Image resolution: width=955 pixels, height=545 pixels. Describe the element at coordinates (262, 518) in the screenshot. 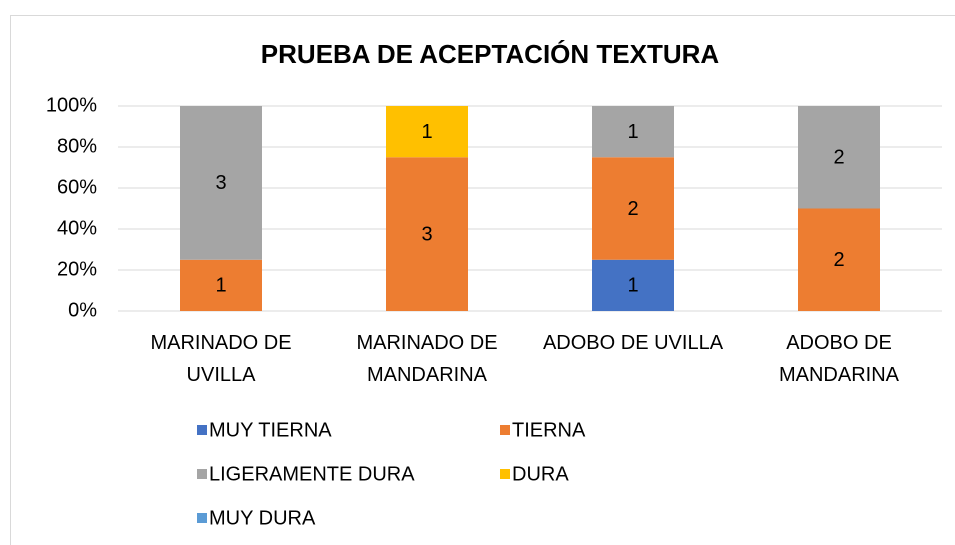

I see `legend-label: MUY DURA` at that location.